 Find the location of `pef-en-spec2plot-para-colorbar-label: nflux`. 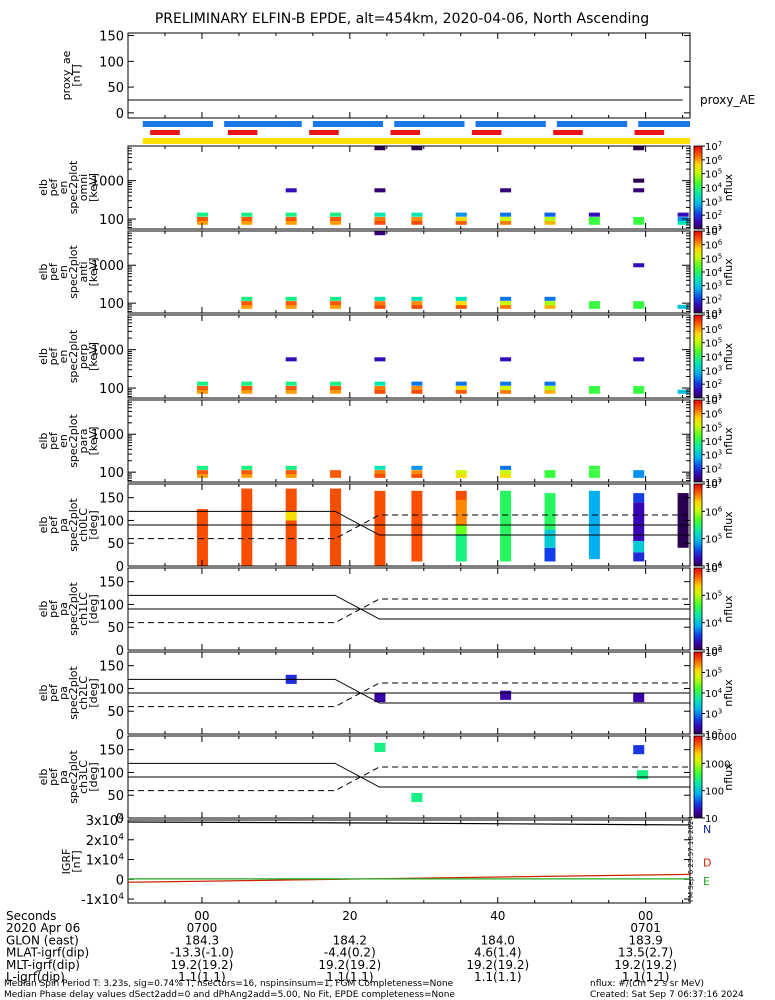

pef-en-spec2plot-para-colorbar-label: nflux is located at coordinates (728, 441).